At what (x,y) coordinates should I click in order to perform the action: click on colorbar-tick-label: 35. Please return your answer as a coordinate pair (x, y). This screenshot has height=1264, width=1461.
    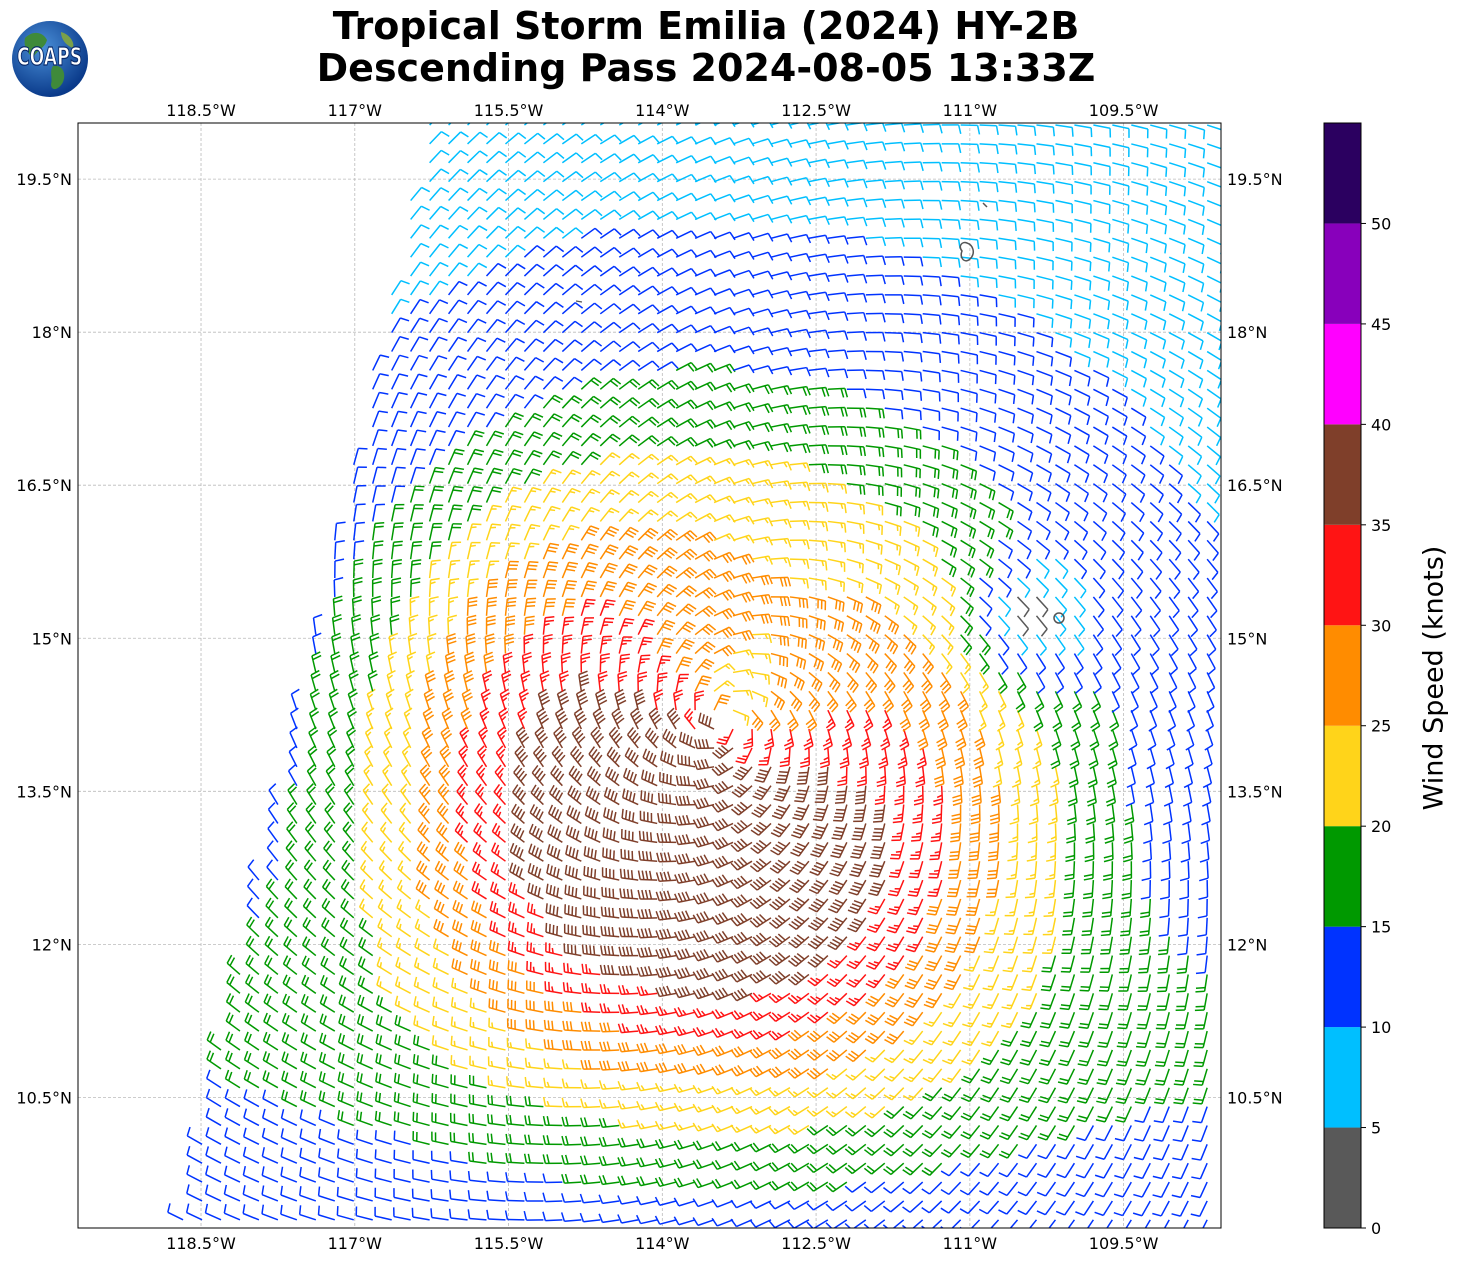
    Looking at the image, I should click on (1381, 525).